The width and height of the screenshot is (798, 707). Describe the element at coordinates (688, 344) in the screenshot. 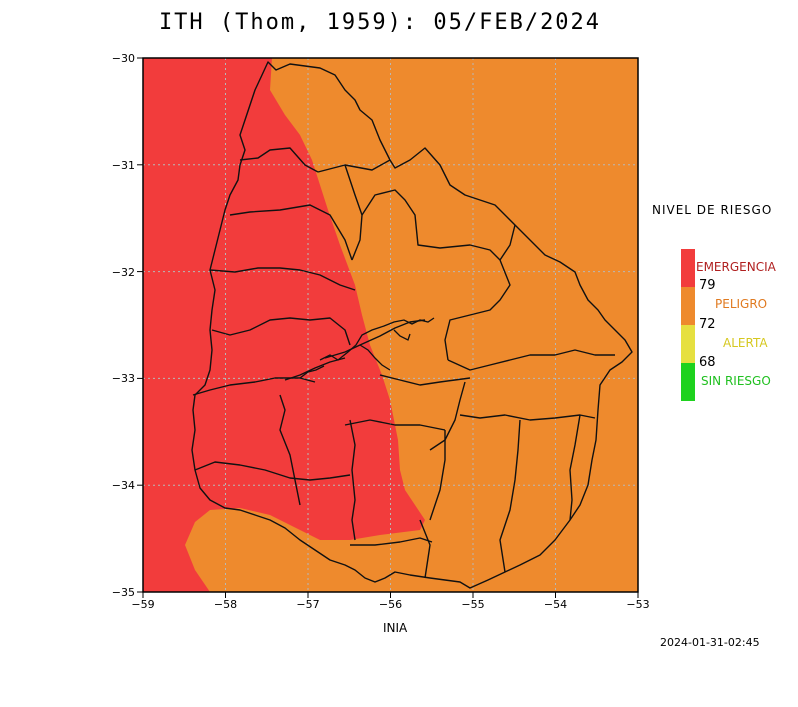

I see `legend-bar-alerta` at that location.